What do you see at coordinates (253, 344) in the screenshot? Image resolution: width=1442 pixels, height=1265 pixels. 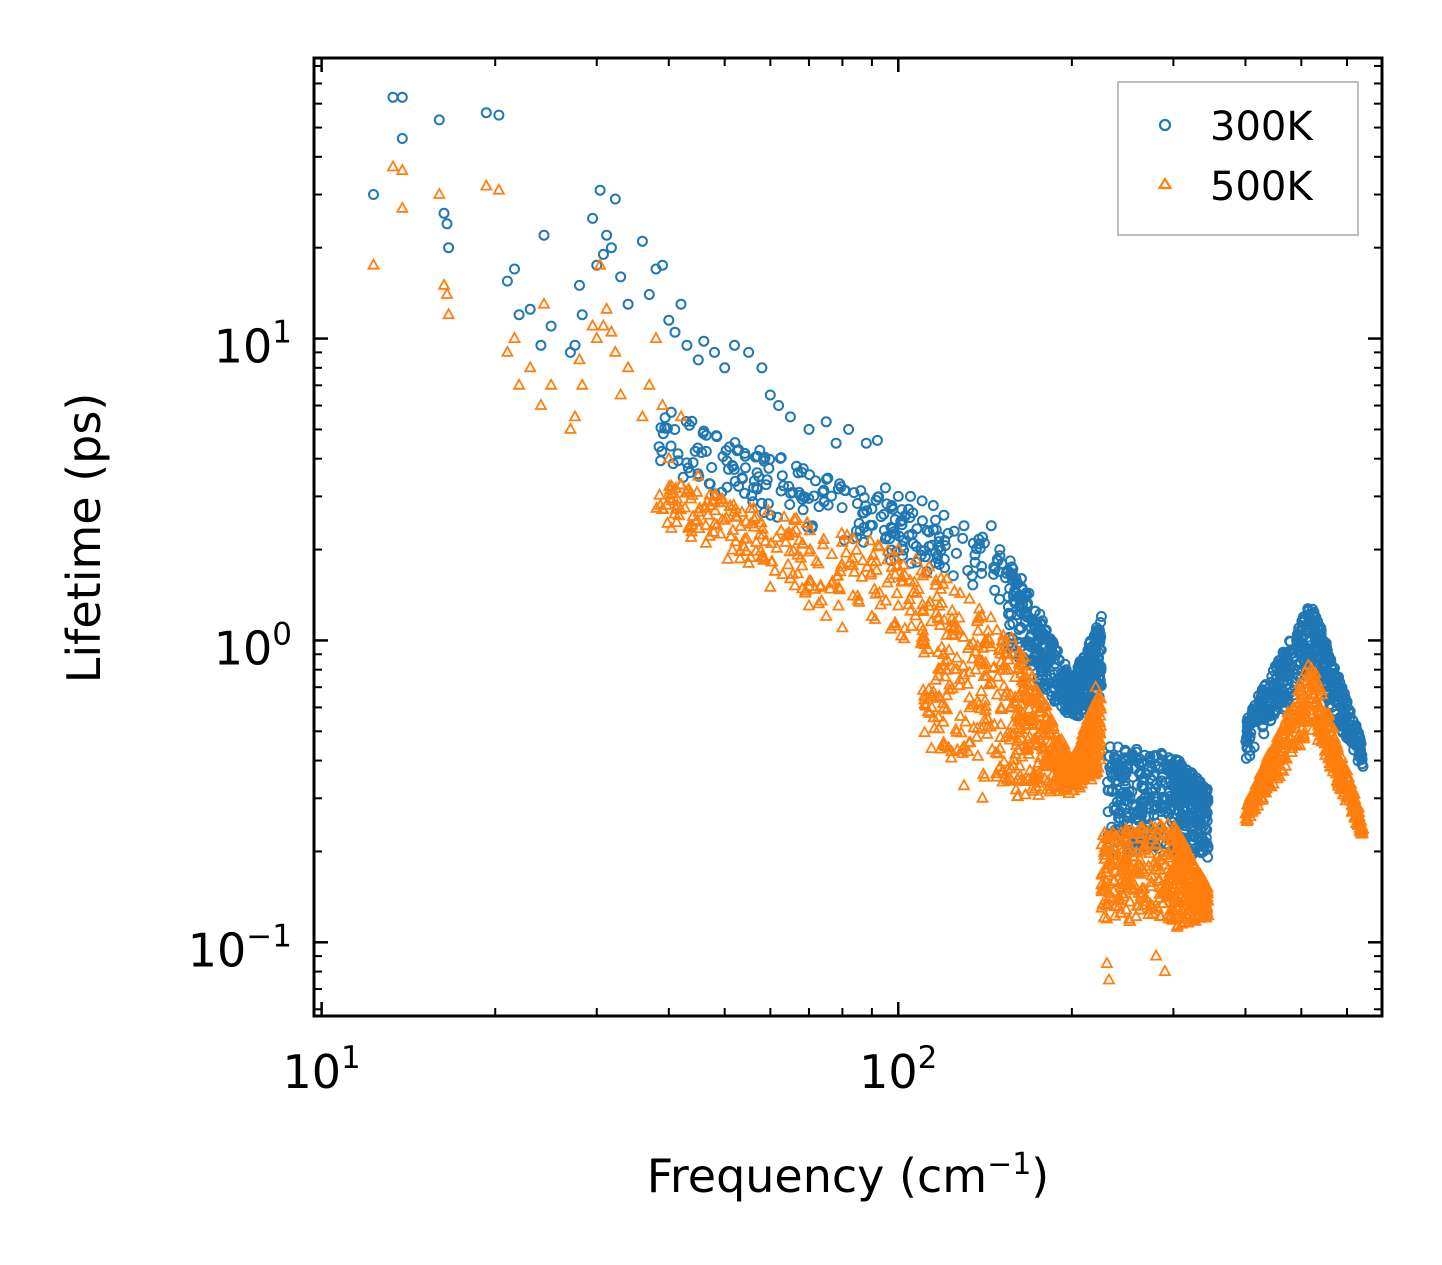 I see `y-tick-label: 101` at bounding box center [253, 344].